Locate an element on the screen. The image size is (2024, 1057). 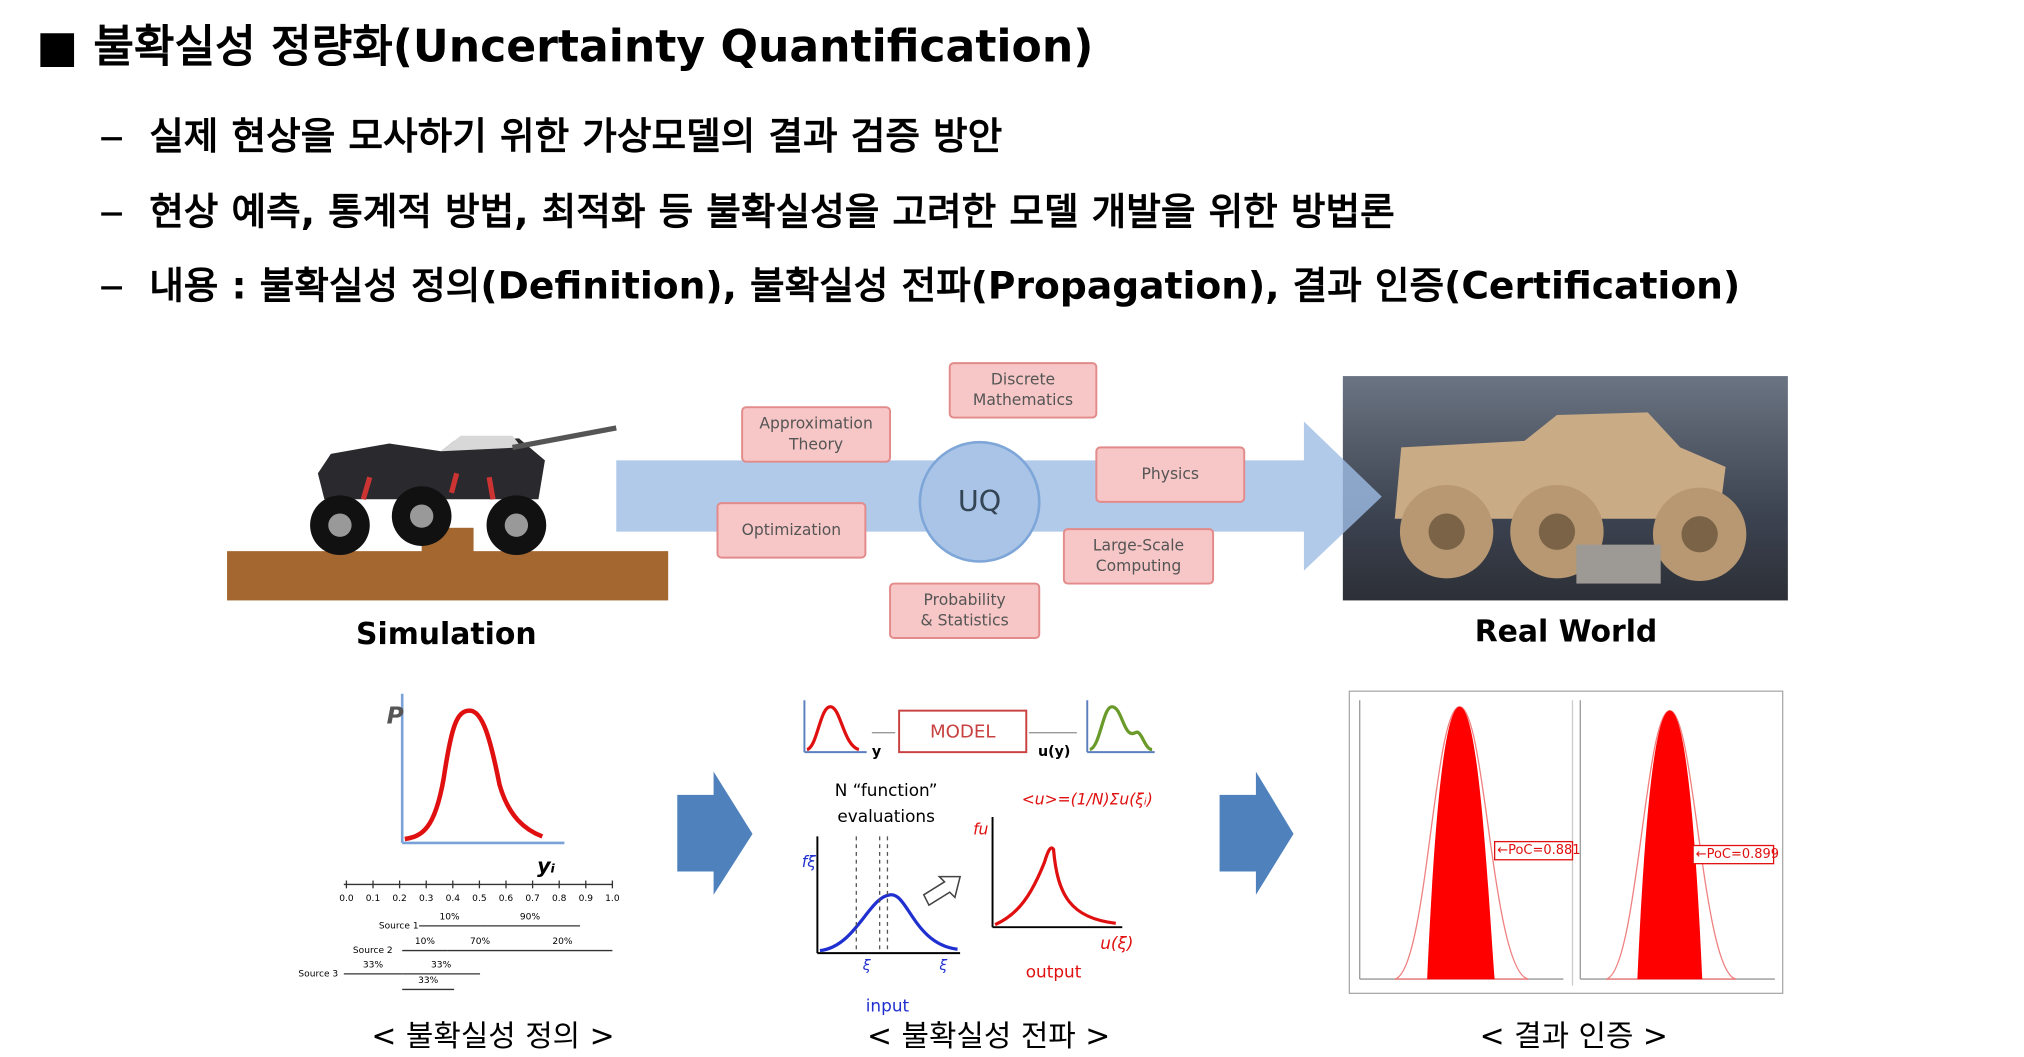
tick-label: 0.2 is located at coordinates (399, 899).